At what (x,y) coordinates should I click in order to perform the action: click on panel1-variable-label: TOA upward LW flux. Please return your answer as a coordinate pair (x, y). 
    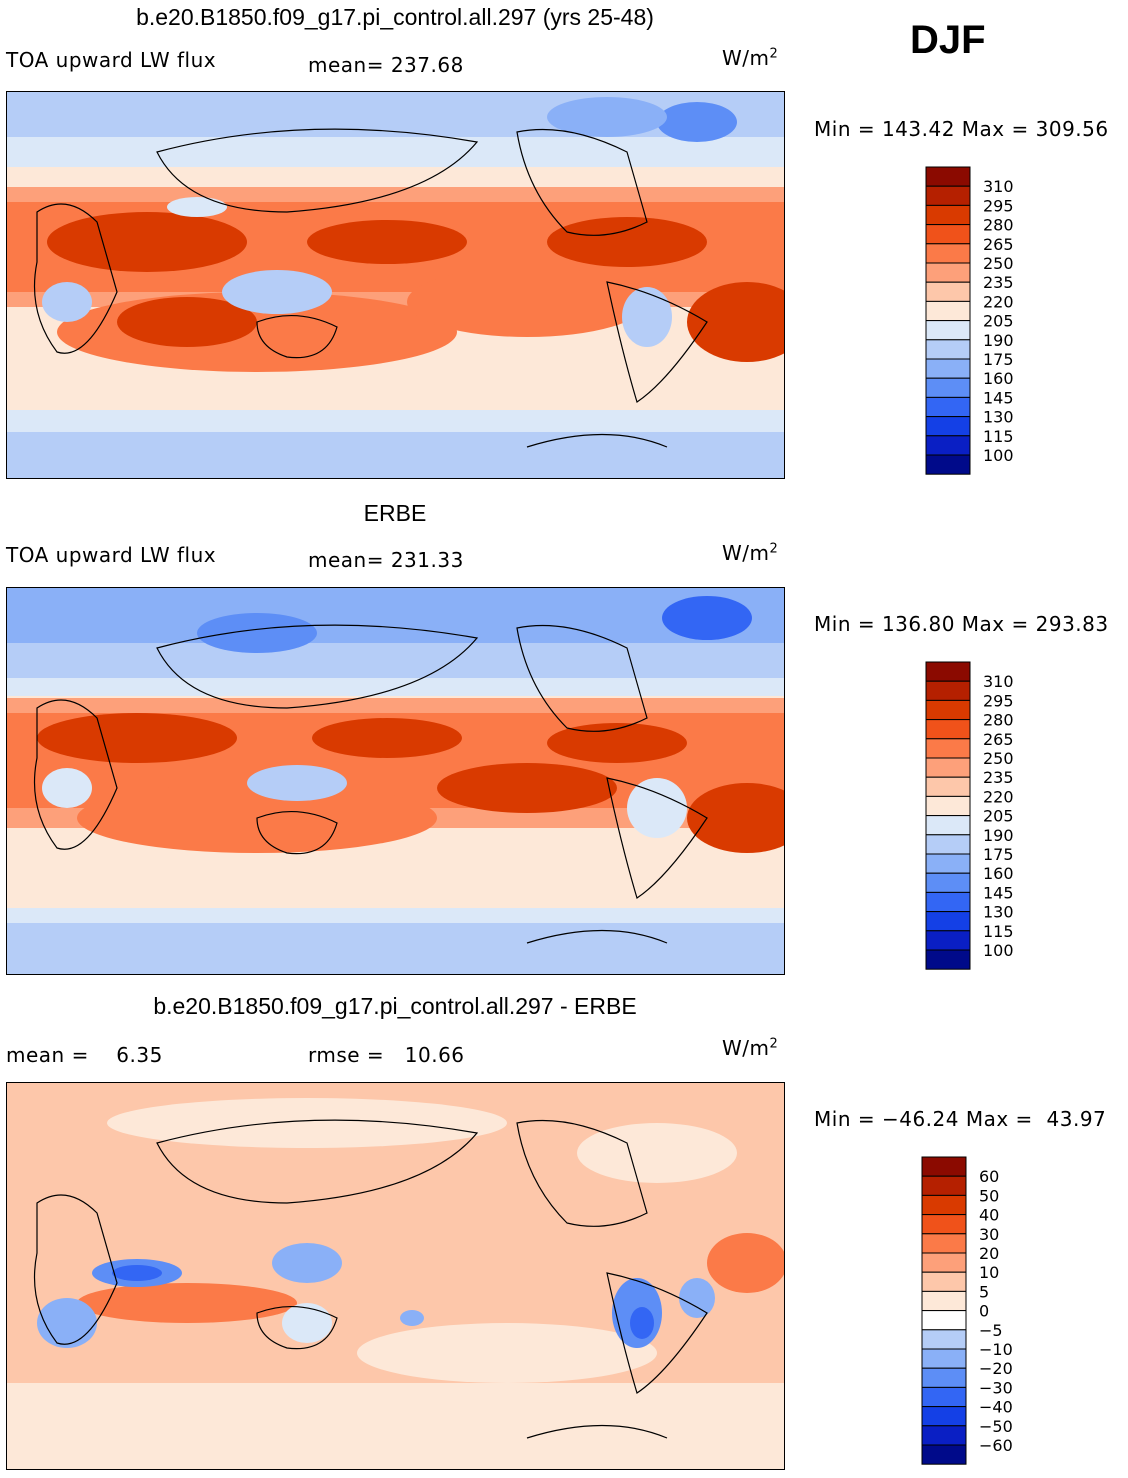
    Looking at the image, I should click on (111, 60).